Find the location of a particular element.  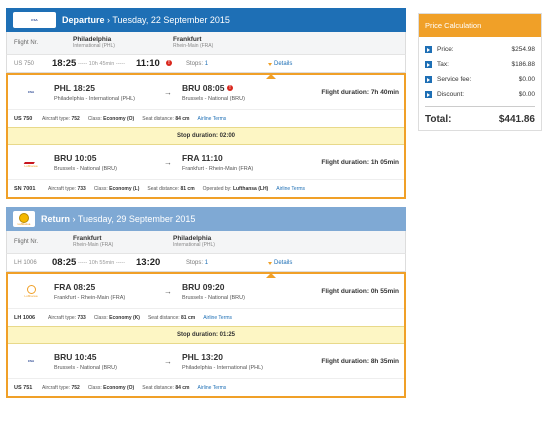

total-label: Total: is located at coordinates (438, 119).